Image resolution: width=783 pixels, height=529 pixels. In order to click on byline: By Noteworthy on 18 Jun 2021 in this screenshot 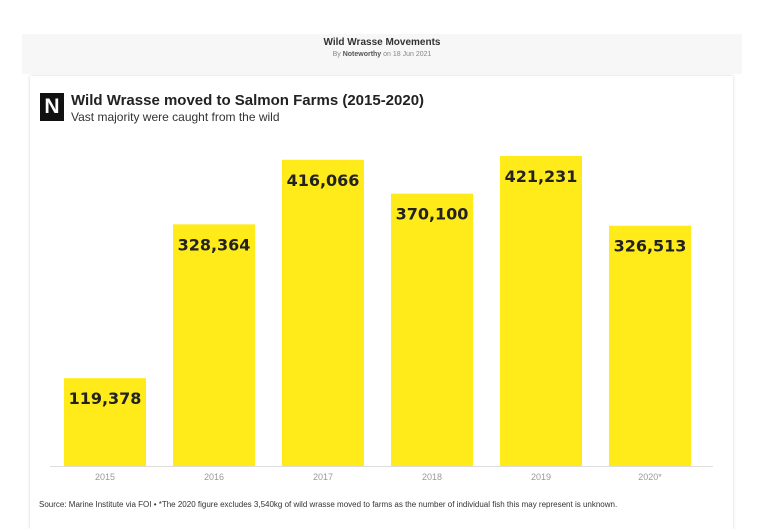, I will do `click(382, 54)`.